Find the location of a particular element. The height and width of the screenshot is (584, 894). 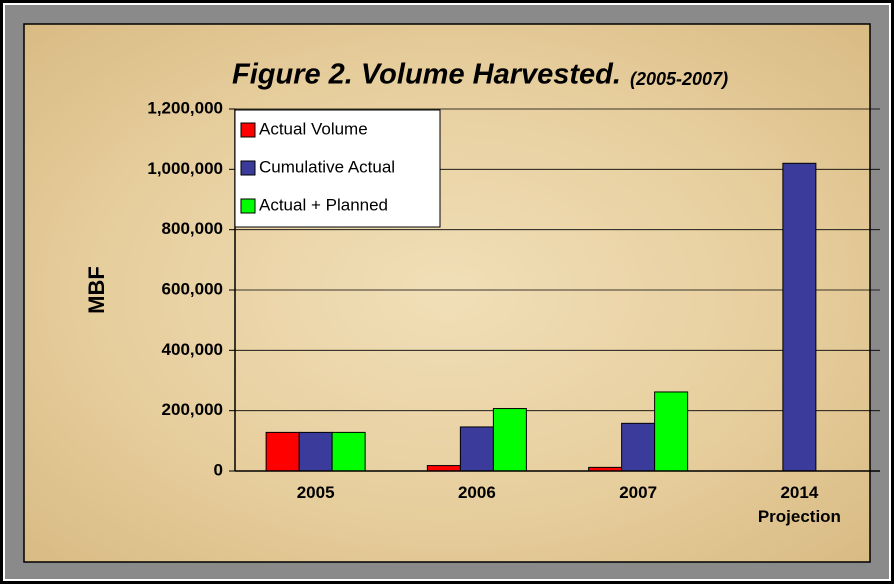

legend-label: Actual Volume is located at coordinates (313, 128).